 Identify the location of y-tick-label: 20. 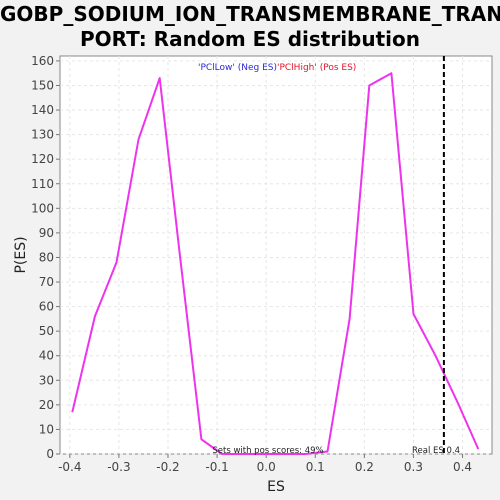
(46, 405).